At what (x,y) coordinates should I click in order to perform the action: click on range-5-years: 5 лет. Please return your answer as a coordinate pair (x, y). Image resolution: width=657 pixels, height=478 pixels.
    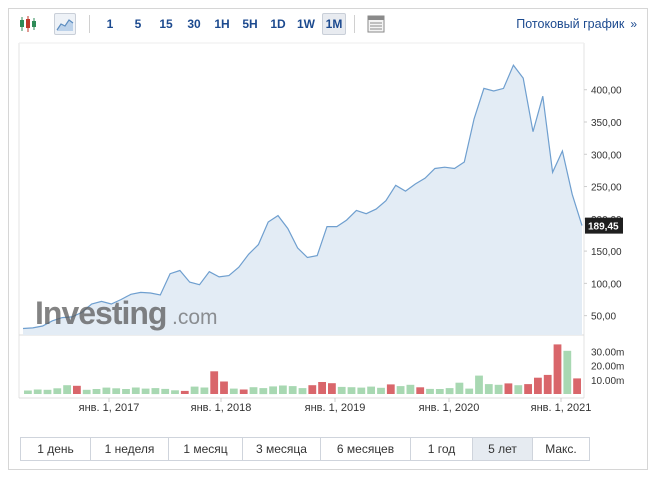
    Looking at the image, I should click on (503, 449).